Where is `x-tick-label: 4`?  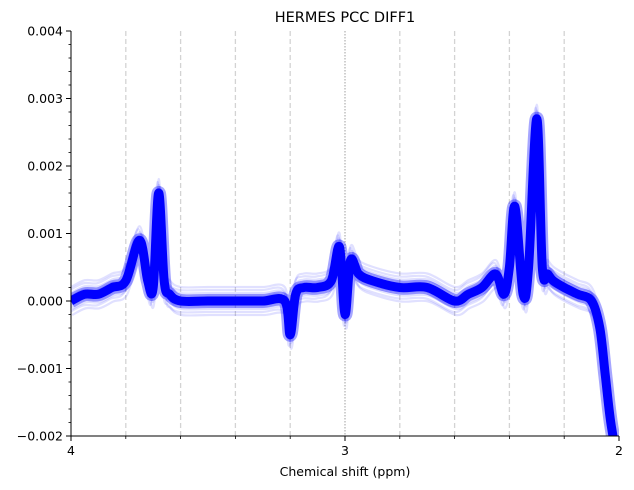
x-tick-label: 4 is located at coordinates (71, 450).